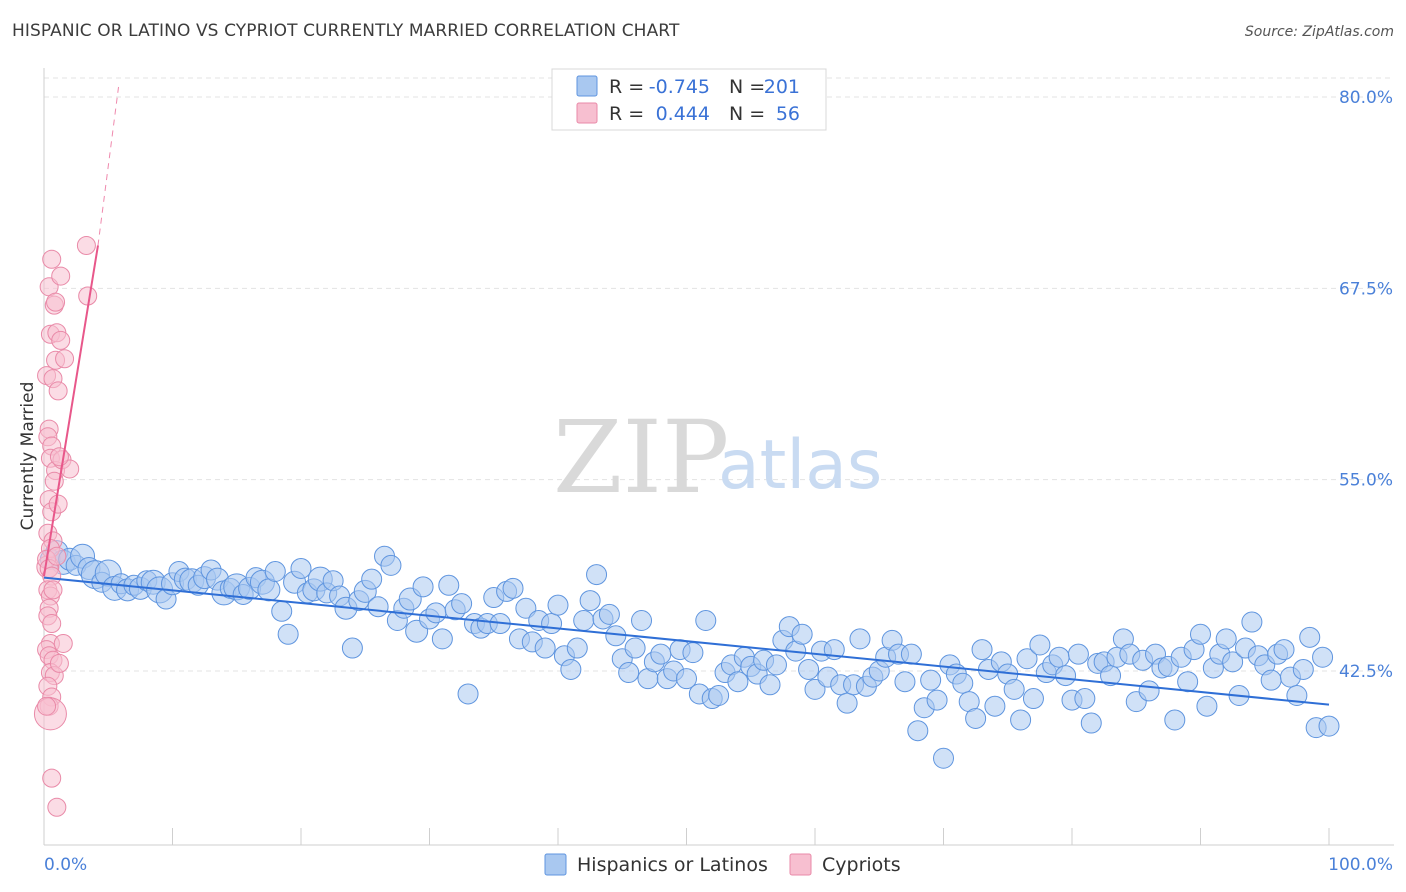 The width and height of the screenshot is (1406, 892). Describe the element at coordinates (1366, 289) in the screenshot. I see `y-tick-label-2: 67.5%` at that location.